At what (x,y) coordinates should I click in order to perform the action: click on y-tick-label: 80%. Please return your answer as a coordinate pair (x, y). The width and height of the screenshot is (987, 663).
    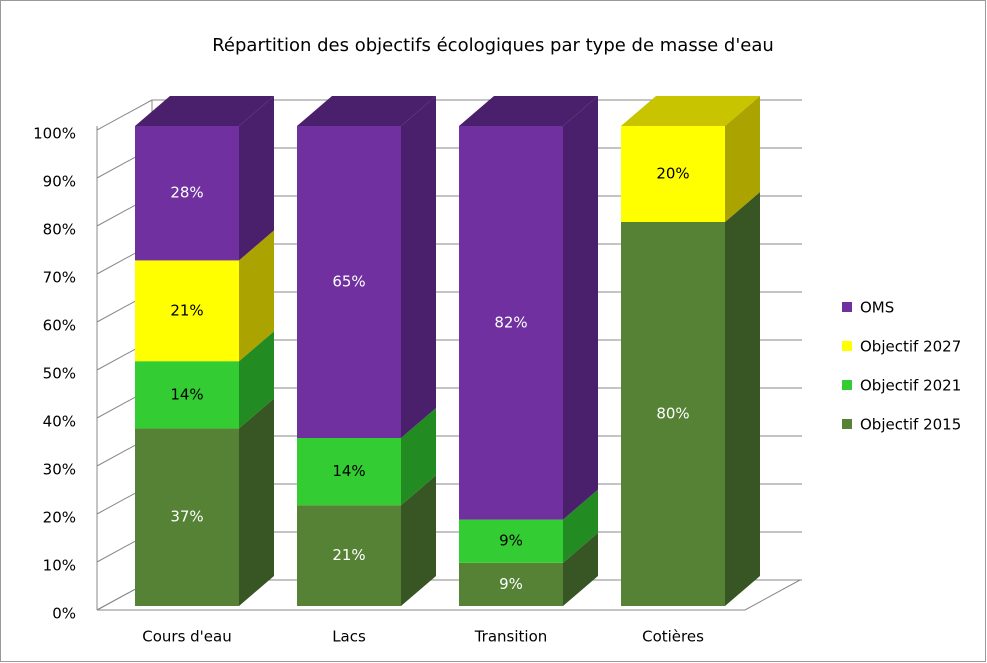
    Looking at the image, I should click on (59, 230).